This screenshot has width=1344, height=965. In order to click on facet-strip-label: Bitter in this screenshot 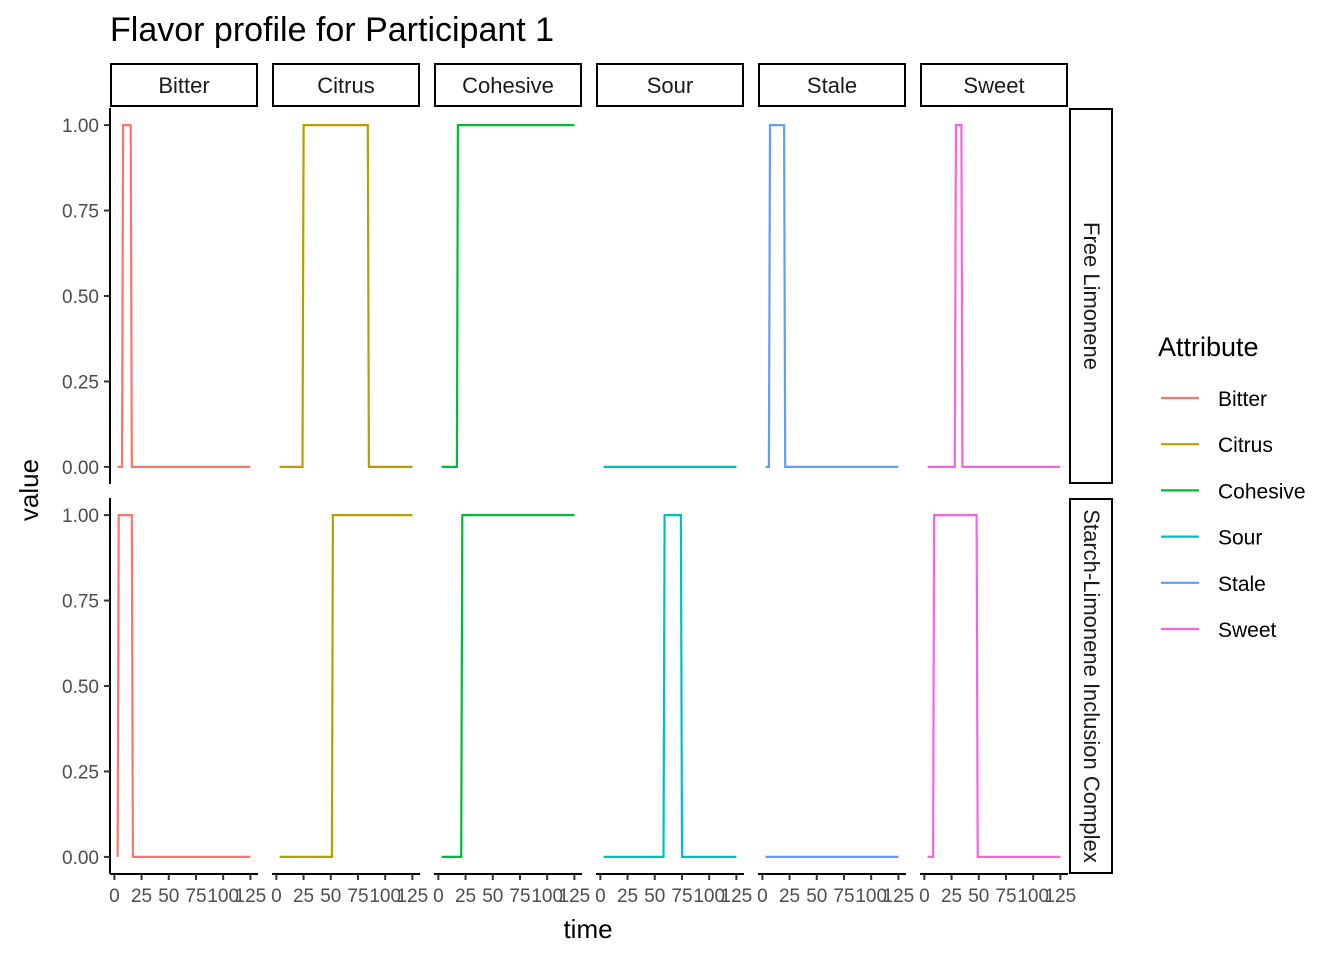, I will do `click(183, 85)`.